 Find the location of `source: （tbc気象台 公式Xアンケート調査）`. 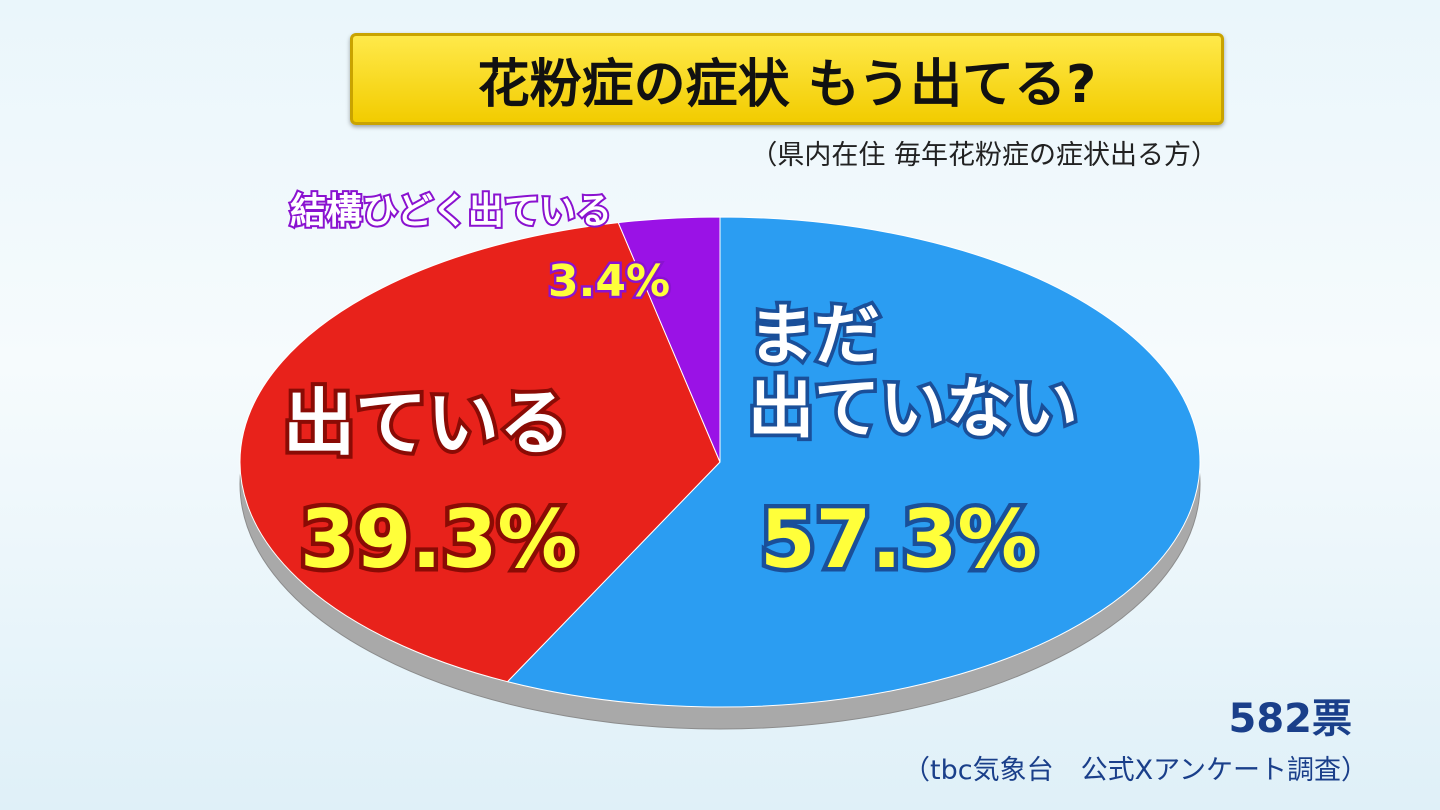

source: （tbc気象台 公式Xアンケート調査） is located at coordinates (1135, 770).